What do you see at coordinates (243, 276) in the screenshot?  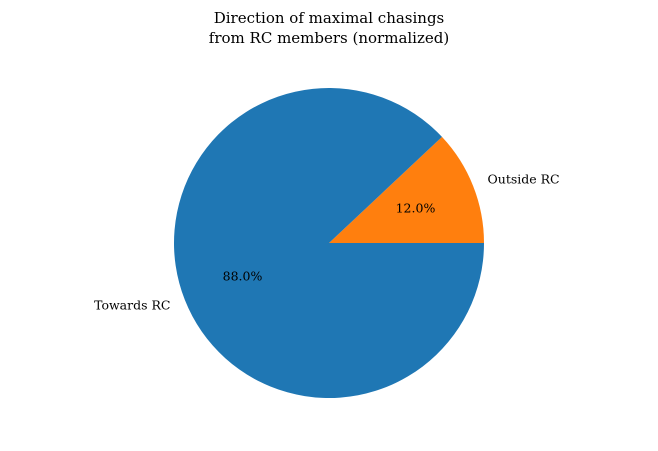 I see `pct-label-towards-rc: 88.0%` at bounding box center [243, 276].